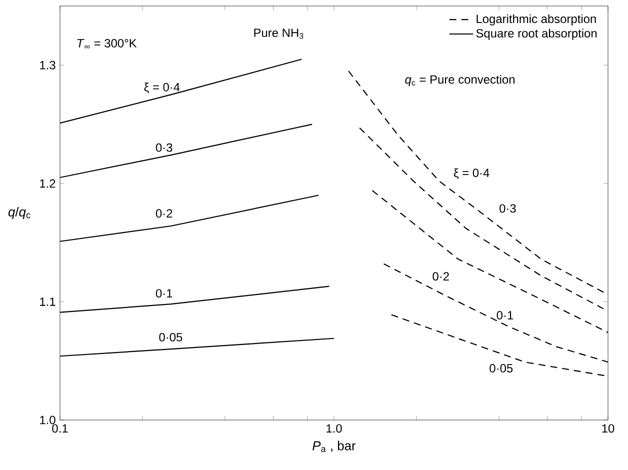  I want to click on y-tick-label: 1.1, so click(48, 302).